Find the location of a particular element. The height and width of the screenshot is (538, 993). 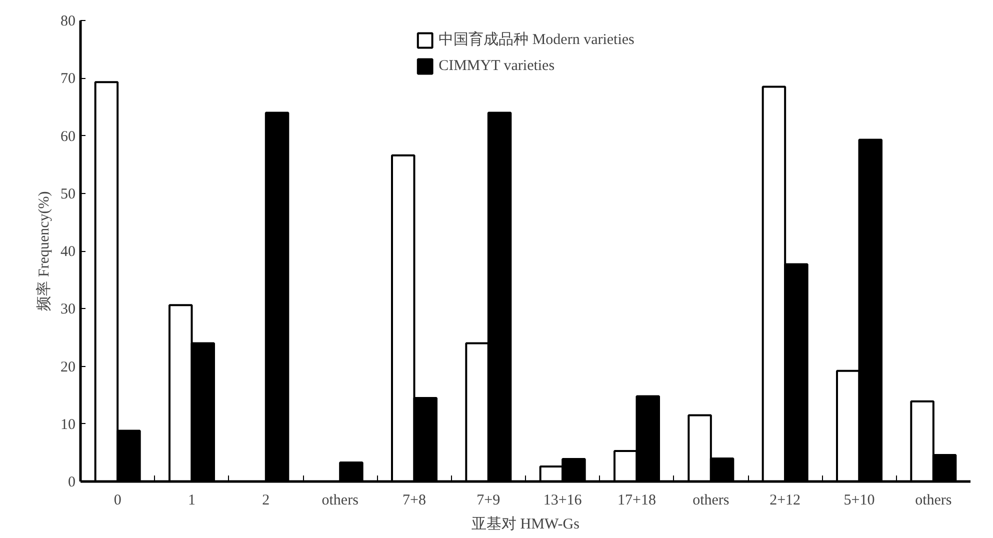

y-tick-label: 40 is located at coordinates (68, 252).